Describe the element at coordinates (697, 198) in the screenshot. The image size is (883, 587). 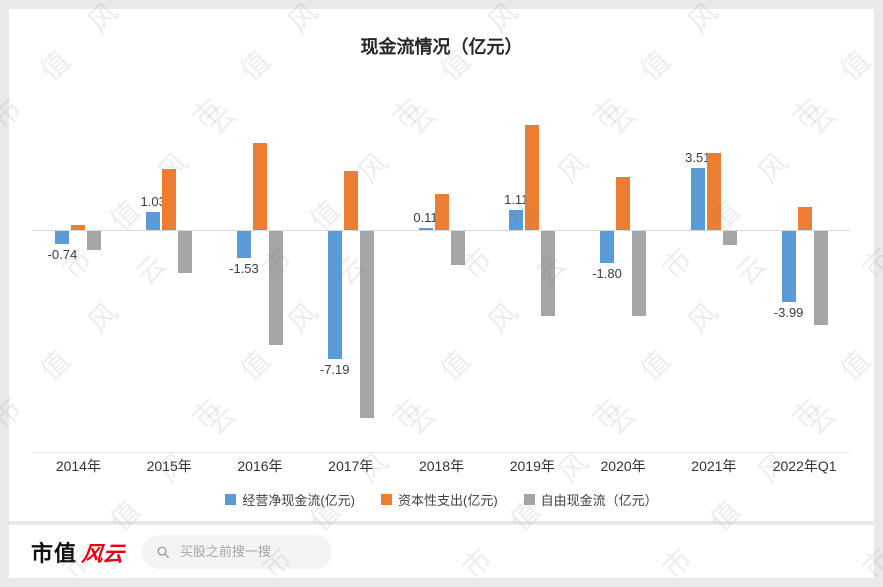
I see `bar-operating-net-cash-flow-2021年` at that location.